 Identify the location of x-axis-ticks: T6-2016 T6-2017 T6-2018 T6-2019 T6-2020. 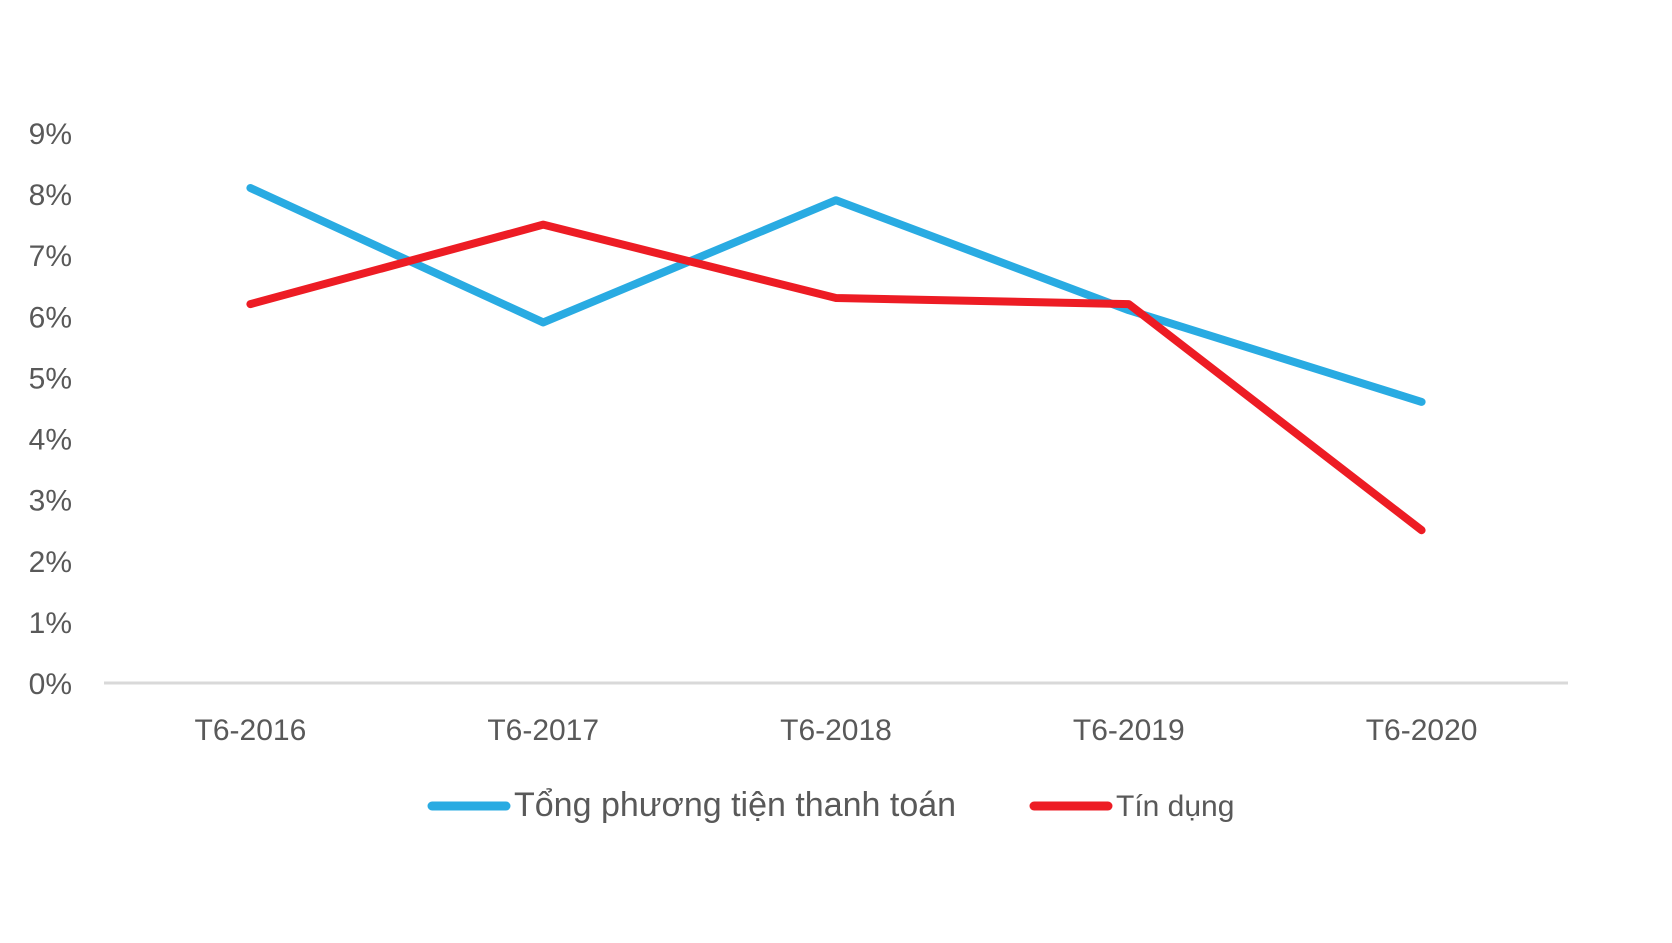
(836, 730).